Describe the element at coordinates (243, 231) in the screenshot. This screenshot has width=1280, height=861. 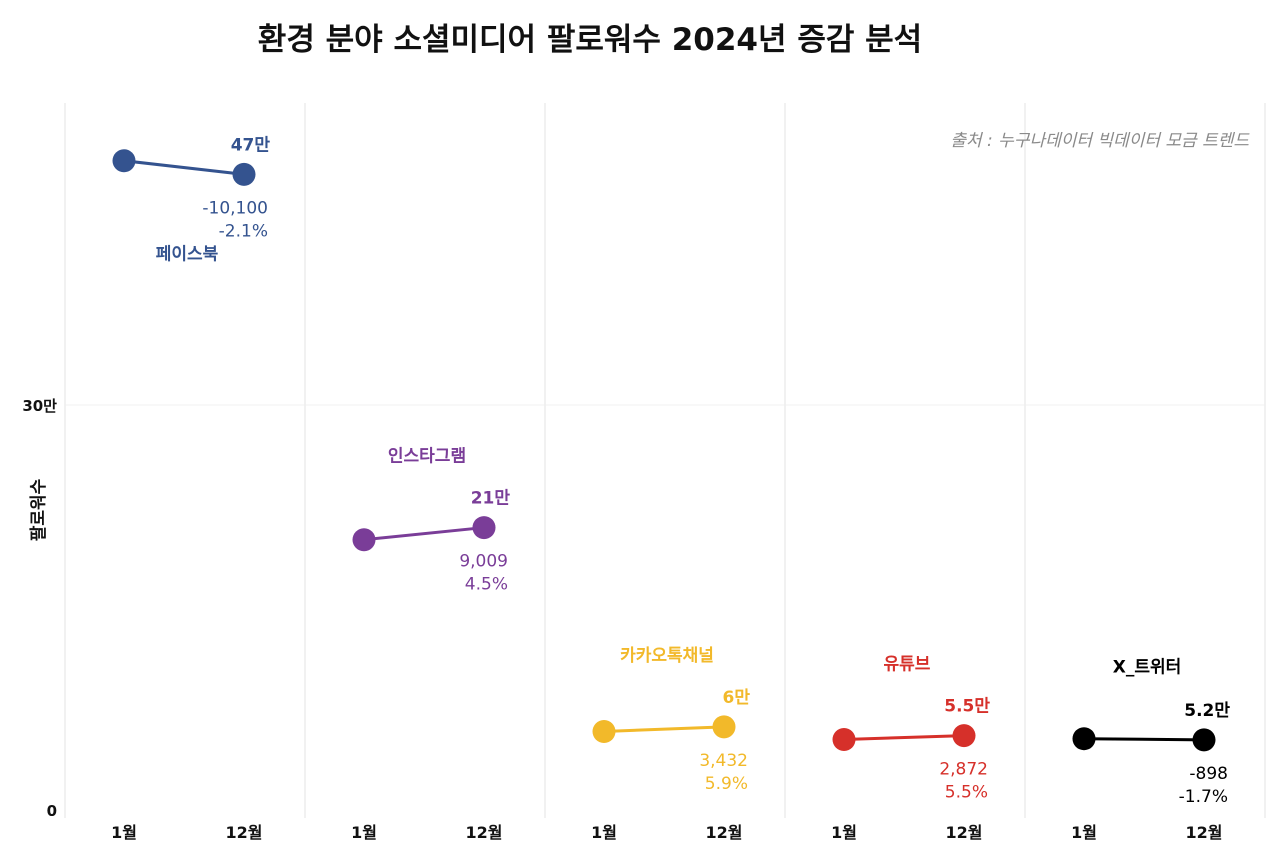
I see `change-pct-label: -2.1%` at that location.